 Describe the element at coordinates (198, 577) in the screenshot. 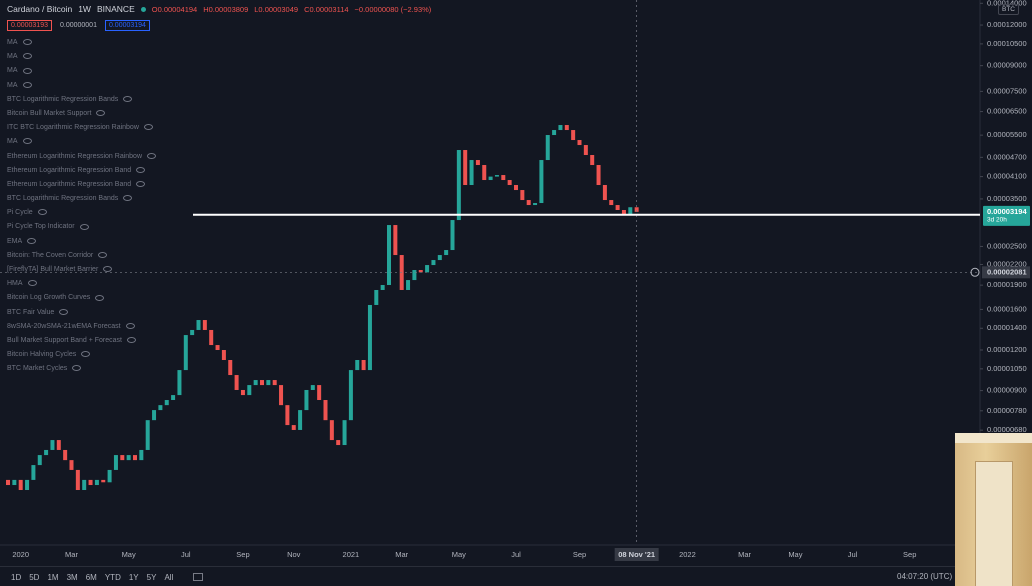

I see `date-range-icon` at that location.